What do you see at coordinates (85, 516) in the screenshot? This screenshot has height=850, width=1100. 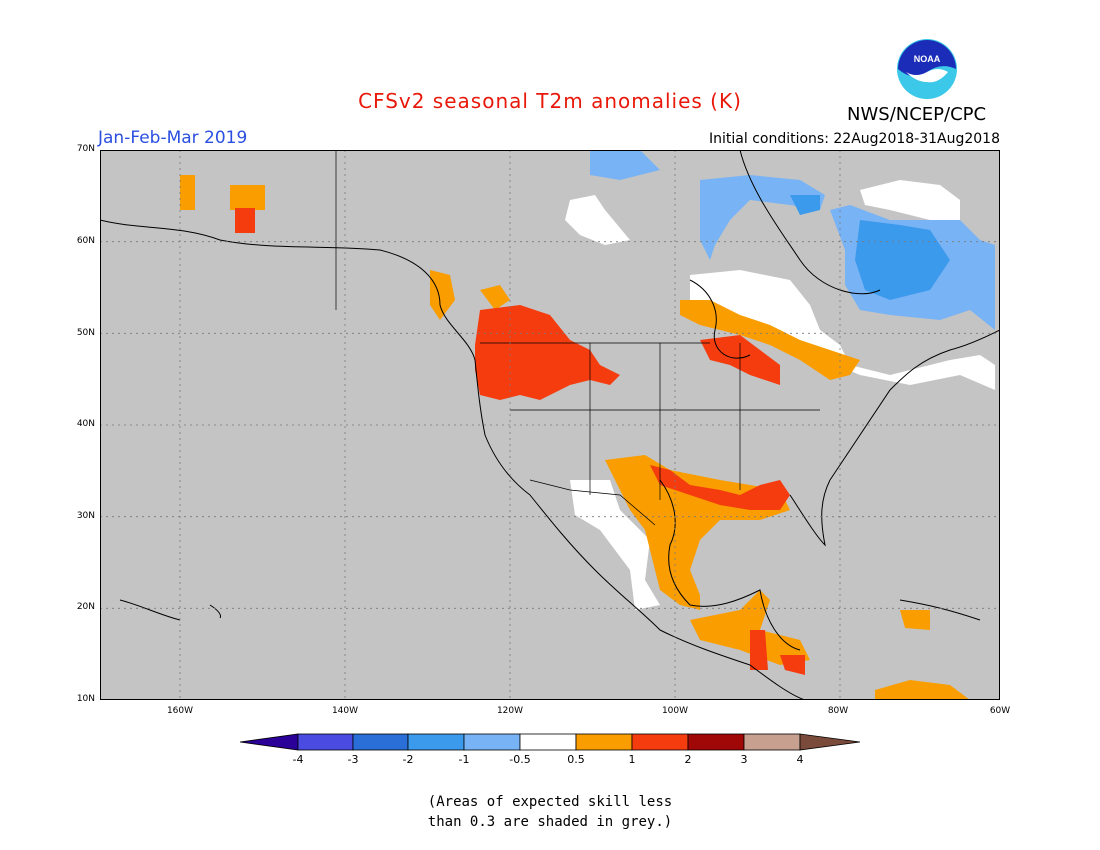 I see `lat-label: 30N` at bounding box center [85, 516].